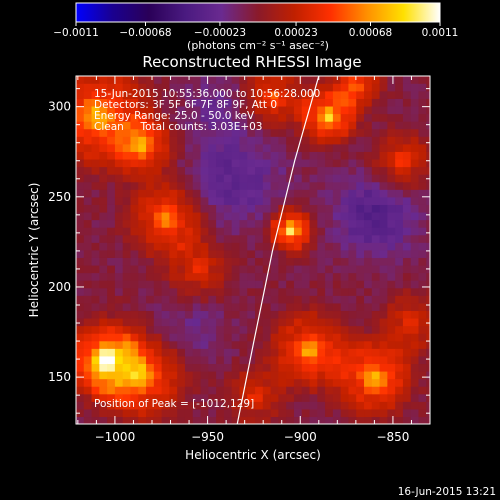  Describe the element at coordinates (220, 33) in the screenshot. I see `colorbar-tick-label: −0.00023` at that location.